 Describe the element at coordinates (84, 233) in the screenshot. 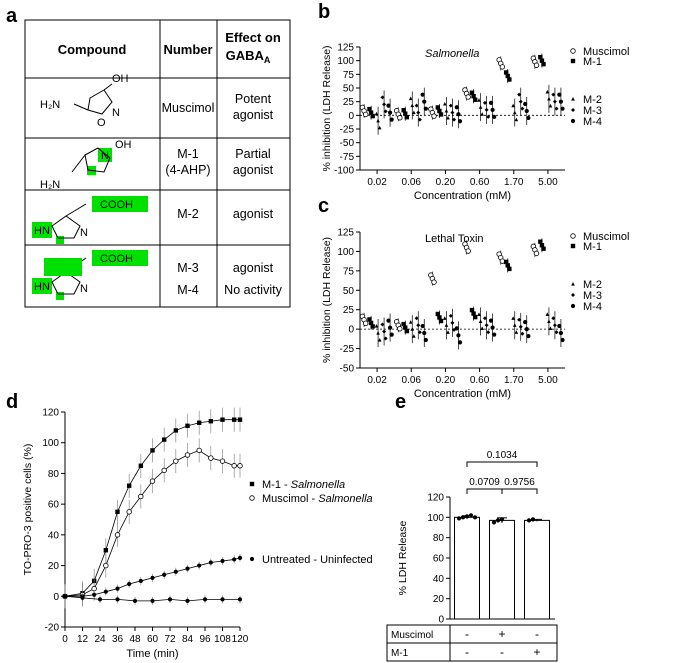

I see `m2-n: N` at that location.